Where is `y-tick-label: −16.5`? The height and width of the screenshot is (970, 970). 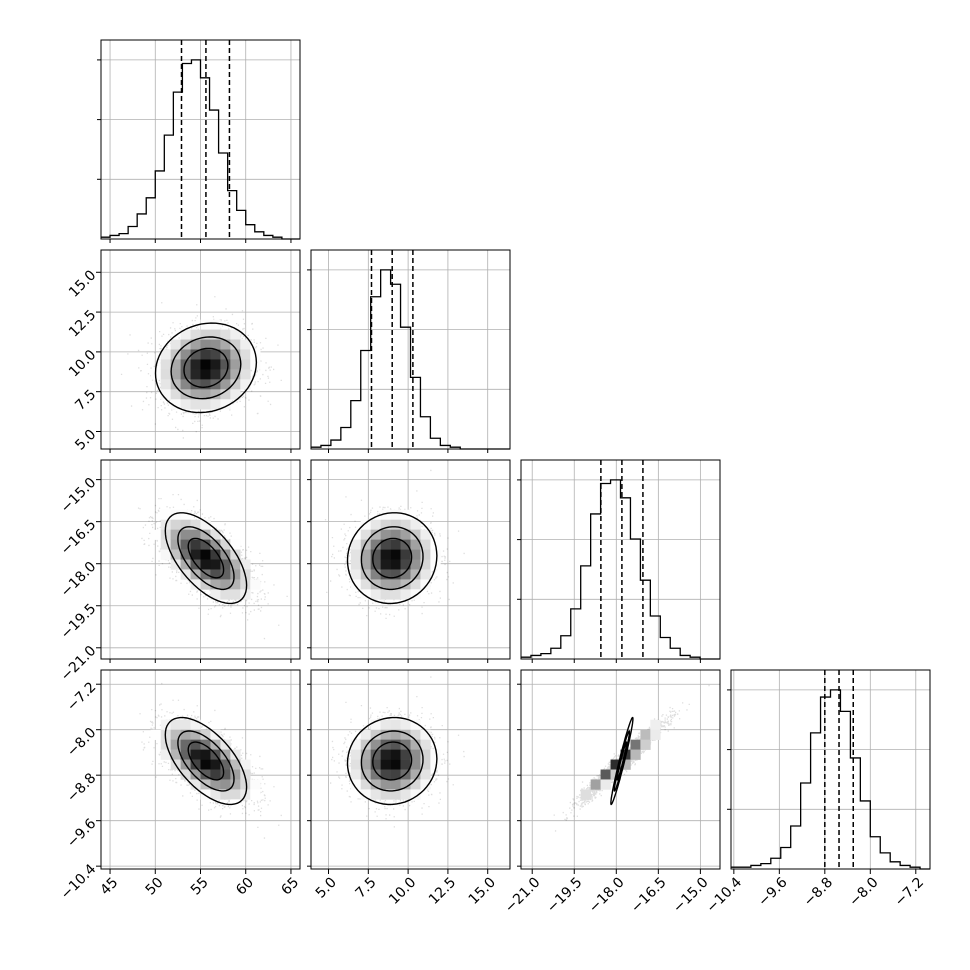 y-tick-label: −16.5 is located at coordinates (79, 538).